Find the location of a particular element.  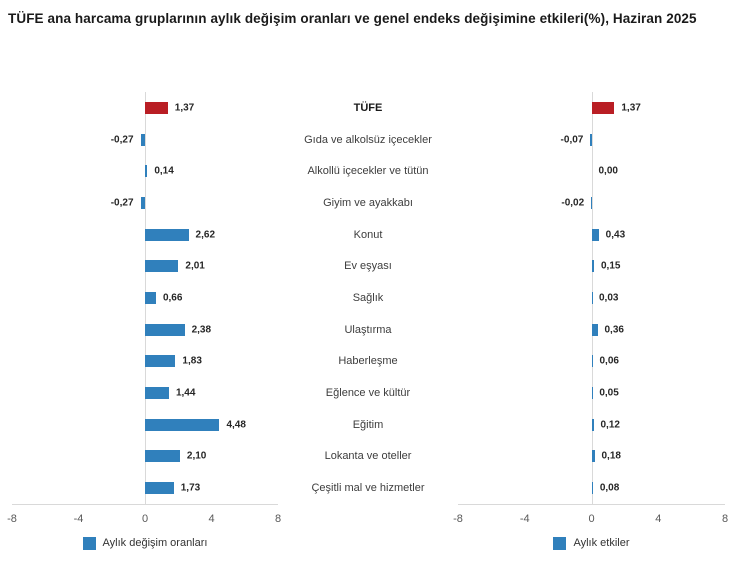

category-label: Konut is located at coordinates (368, 234).